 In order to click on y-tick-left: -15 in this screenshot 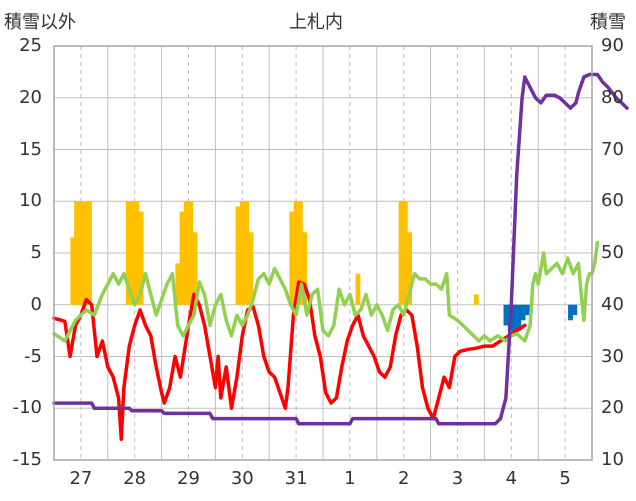, I will do `click(27, 459)`.